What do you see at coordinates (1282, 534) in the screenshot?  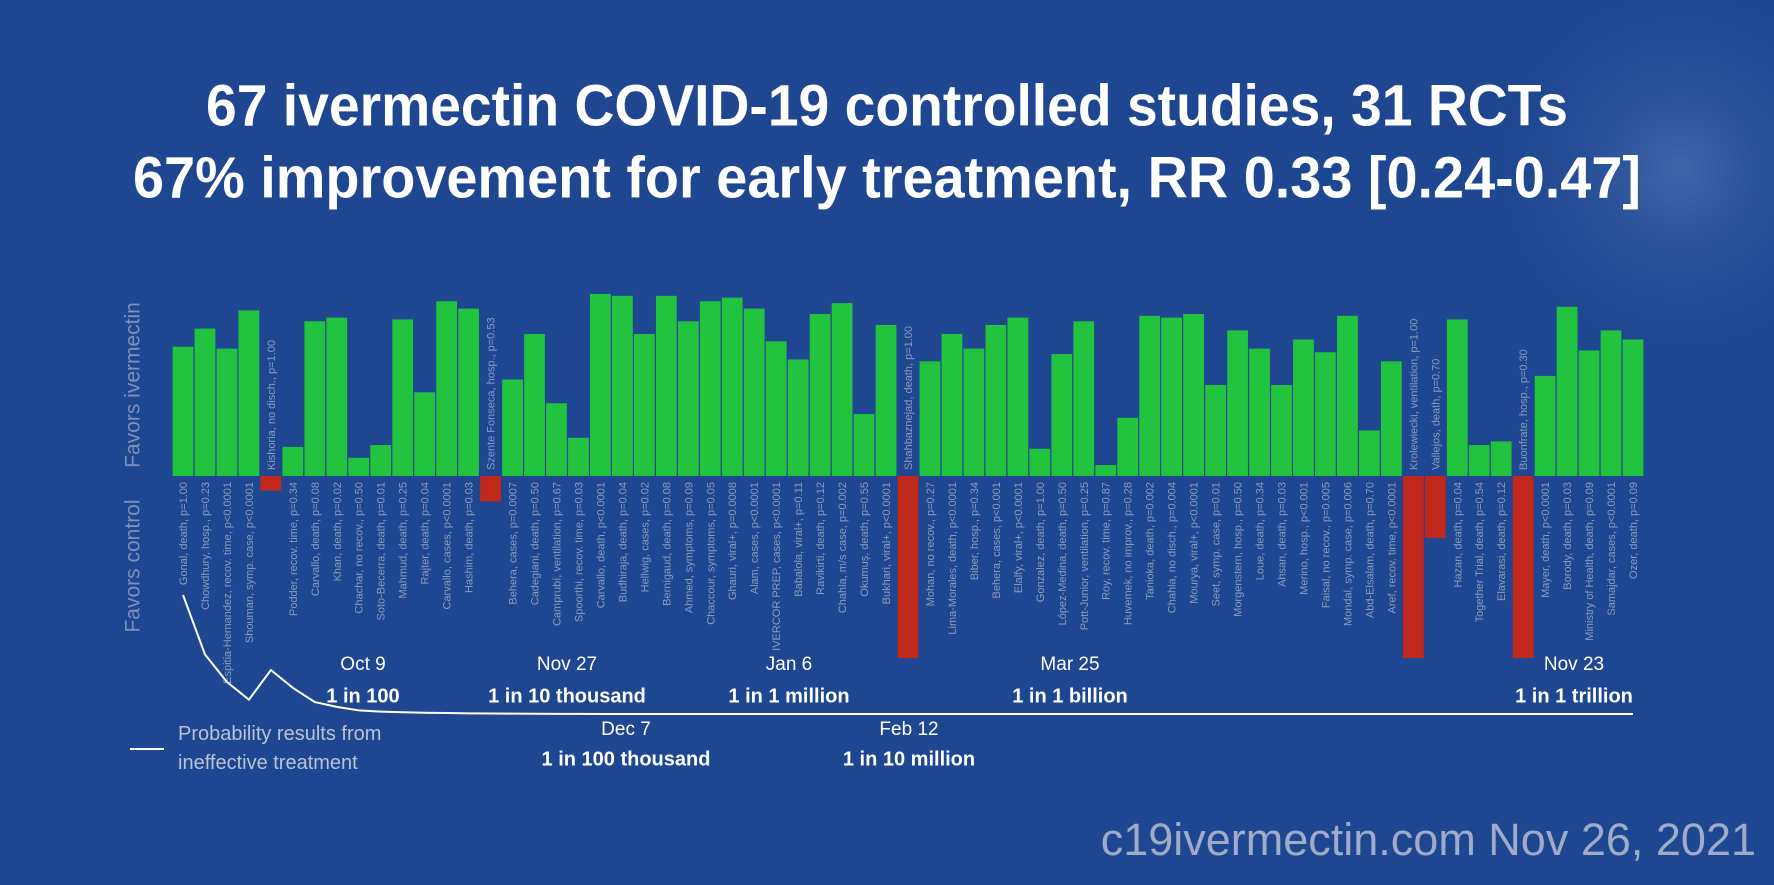 I see `study-label: Ahsan, death, p=0.03` at bounding box center [1282, 534].